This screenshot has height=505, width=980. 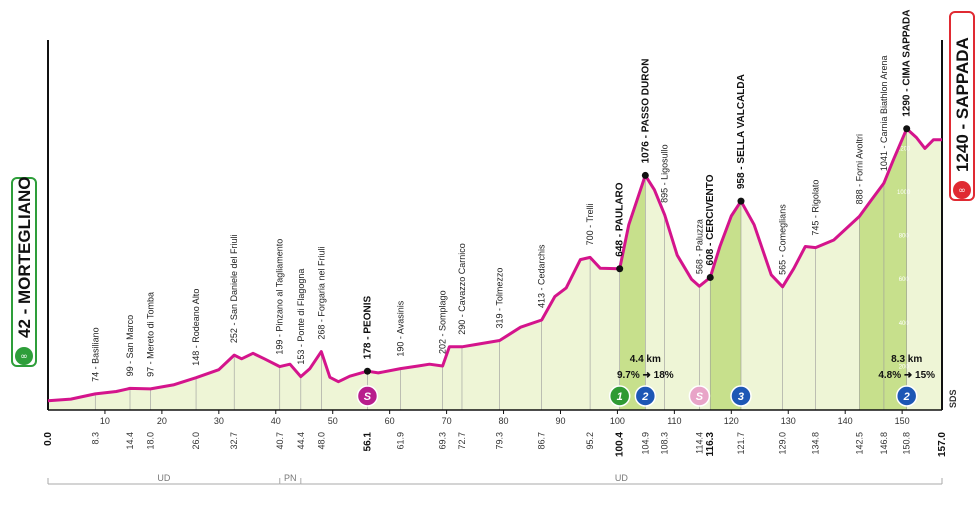 What do you see at coordinates (783, 239) in the screenshot?
I see `place-label: 565 - Comeglians` at bounding box center [783, 239].